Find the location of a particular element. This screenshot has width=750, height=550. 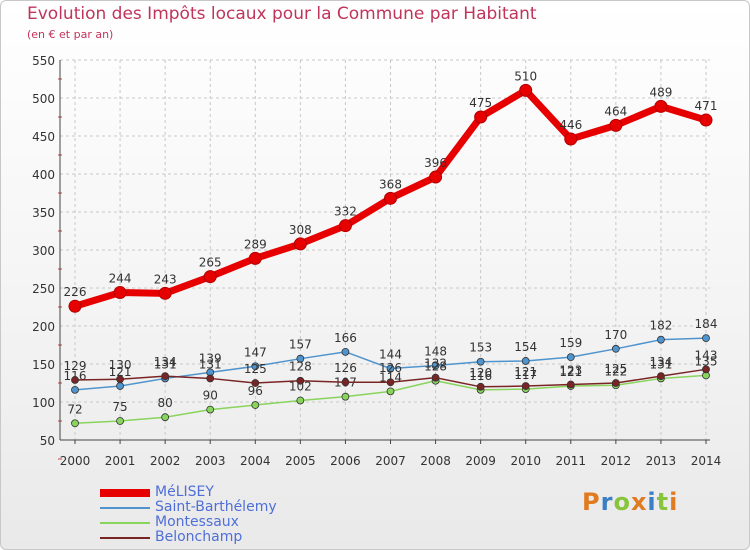

data-label-1: 139 is located at coordinates (210, 358).